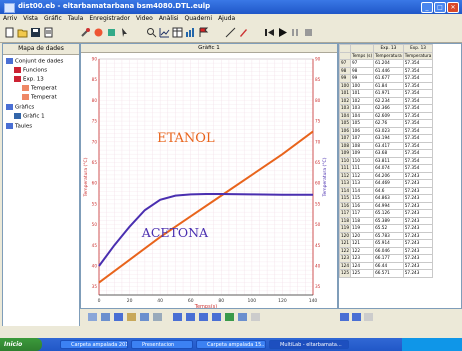 The height and width of the screenshot is (351, 462). Describe the element at coordinates (109, 18) in the screenshot. I see `menu-enregistrador: Enregistrador` at that location.